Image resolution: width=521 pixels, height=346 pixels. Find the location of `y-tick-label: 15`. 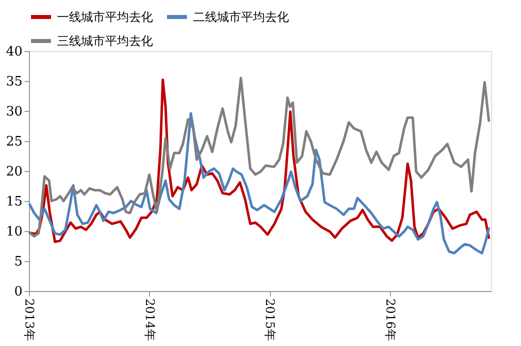

y-tick-label: 15 is located at coordinates (14, 202).